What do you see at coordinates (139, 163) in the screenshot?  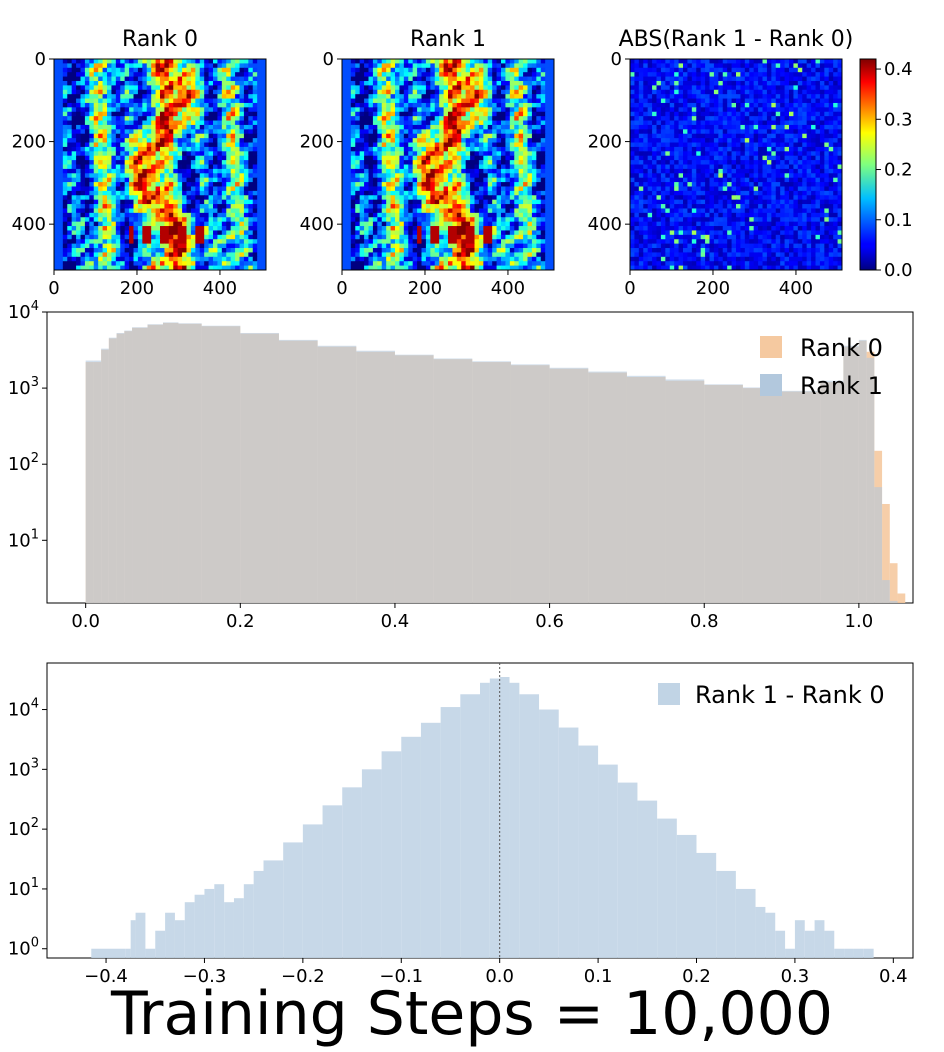 I see `heatmap-panel-0: Rank 0 0 200 400 0 200 400` at bounding box center [139, 163].